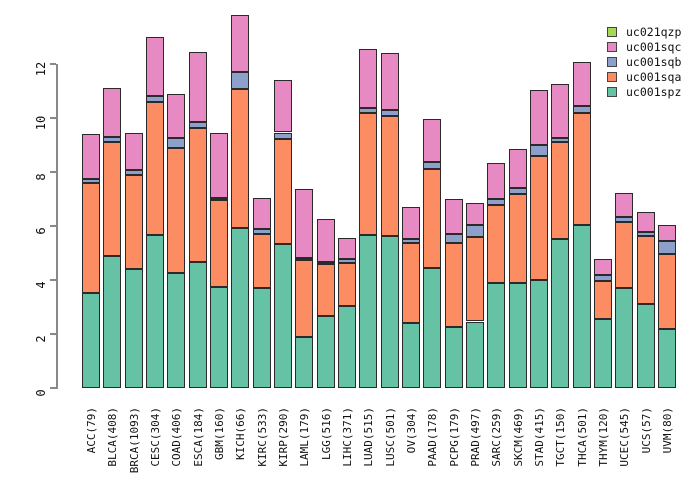 This screenshot has height=480, width=700. I want to click on legend-item-uc021qzp: uc021qzp, so click(644, 31).